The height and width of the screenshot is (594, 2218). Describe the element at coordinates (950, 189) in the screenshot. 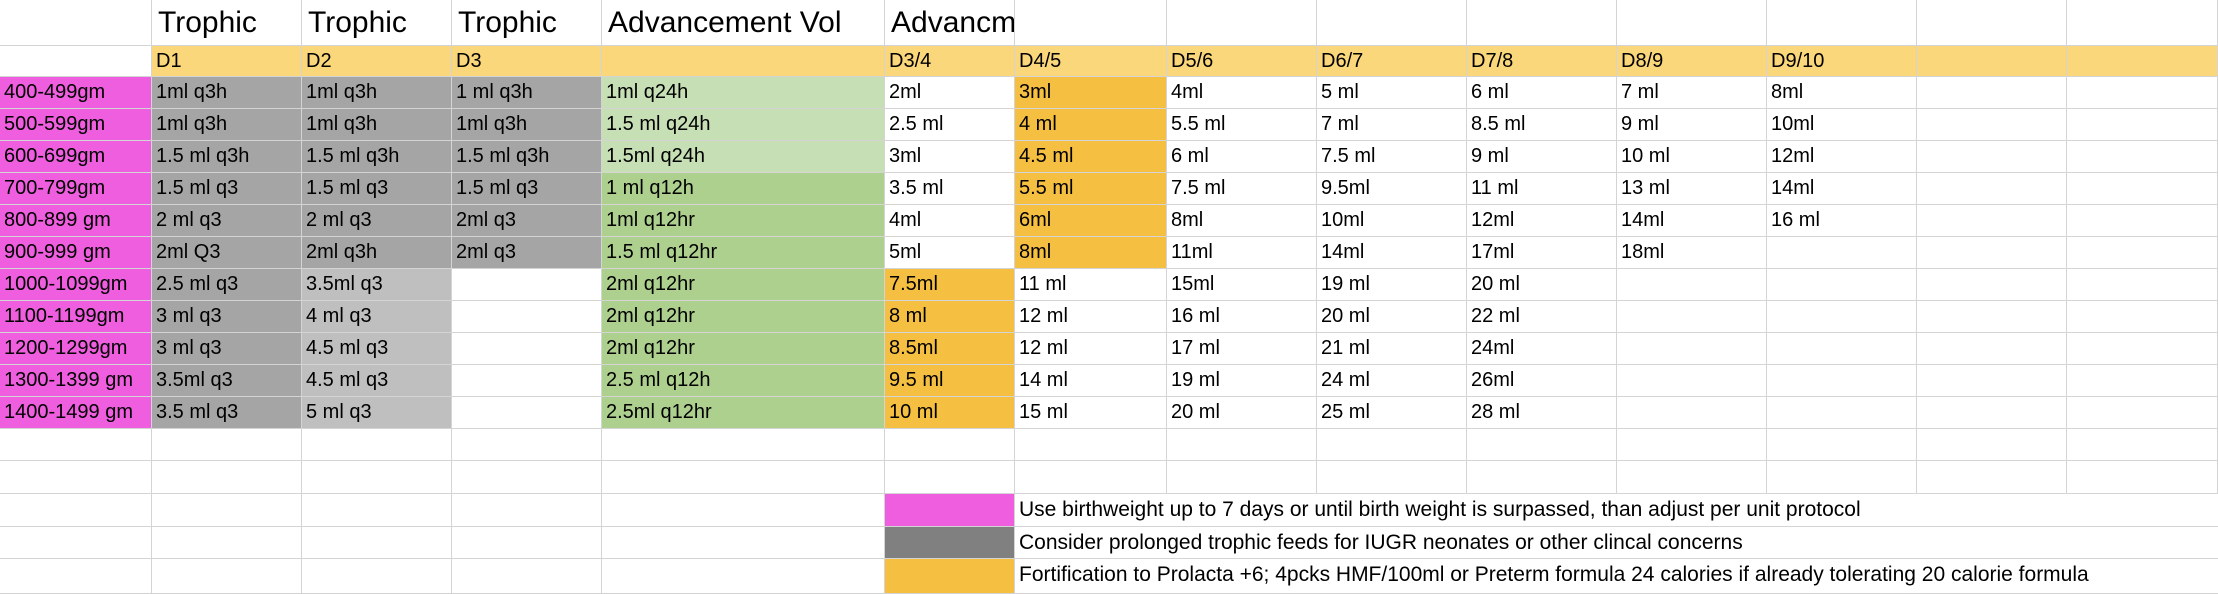

I see `volume-cell: 3.5 ml` at that location.